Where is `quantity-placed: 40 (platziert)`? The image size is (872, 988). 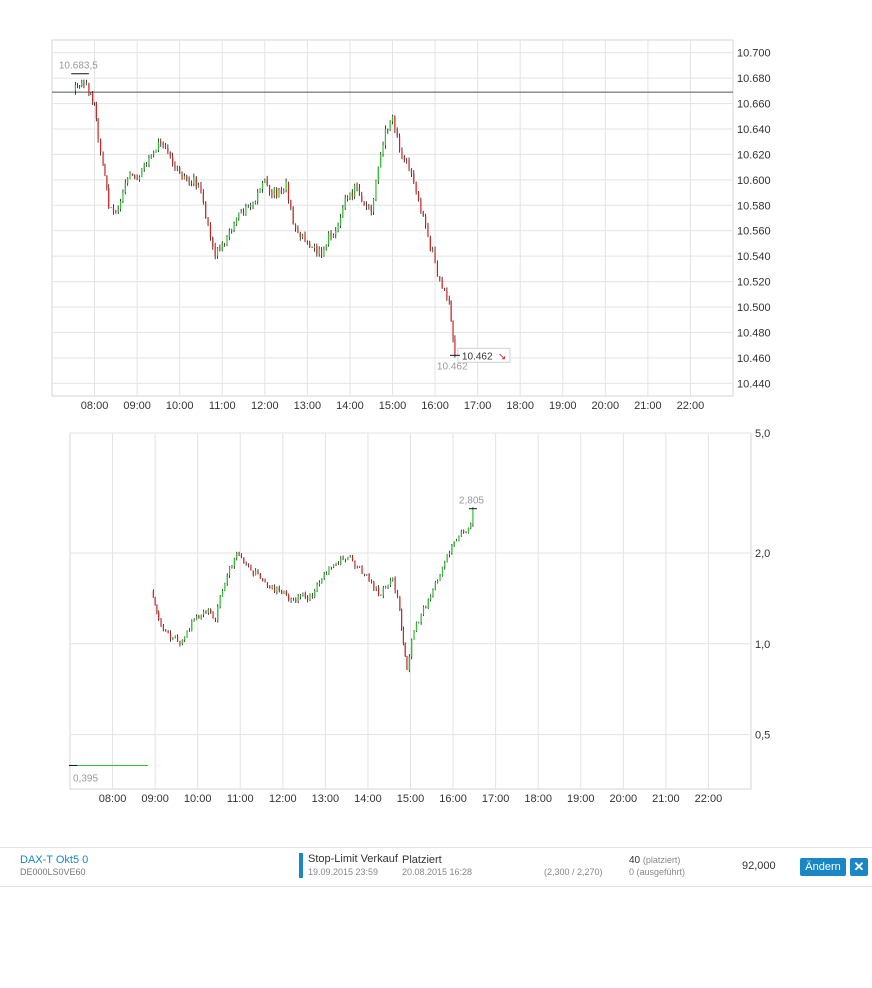
quantity-placed: 40 (platziert) is located at coordinates (654, 860).